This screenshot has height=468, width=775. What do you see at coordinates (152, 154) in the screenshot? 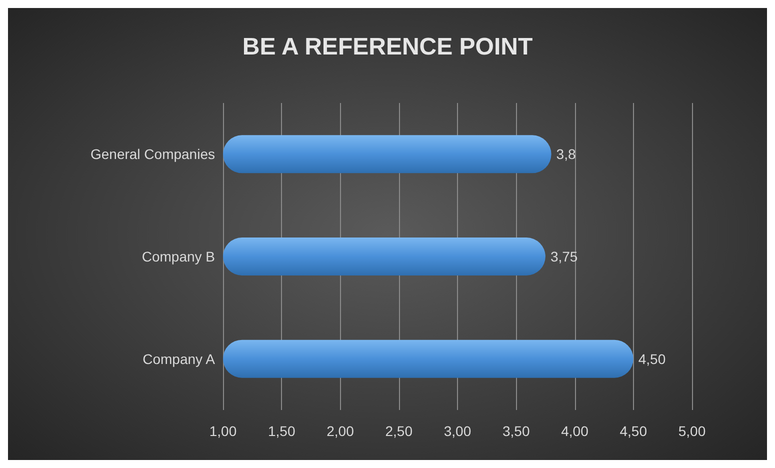
I see `y-tick-label: General Companies` at bounding box center [152, 154].